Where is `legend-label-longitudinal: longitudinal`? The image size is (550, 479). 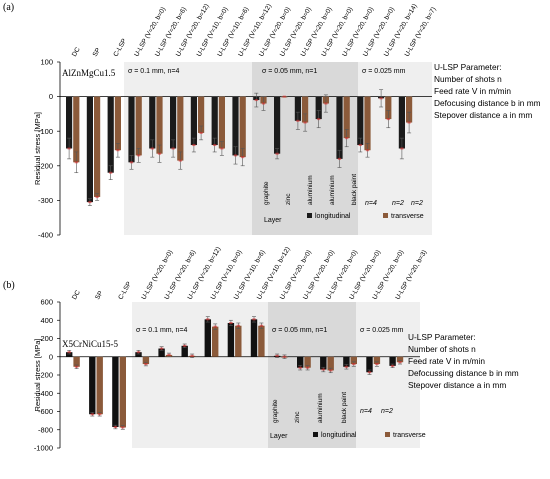 legend-label-longitudinal: longitudinal is located at coordinates (333, 216).